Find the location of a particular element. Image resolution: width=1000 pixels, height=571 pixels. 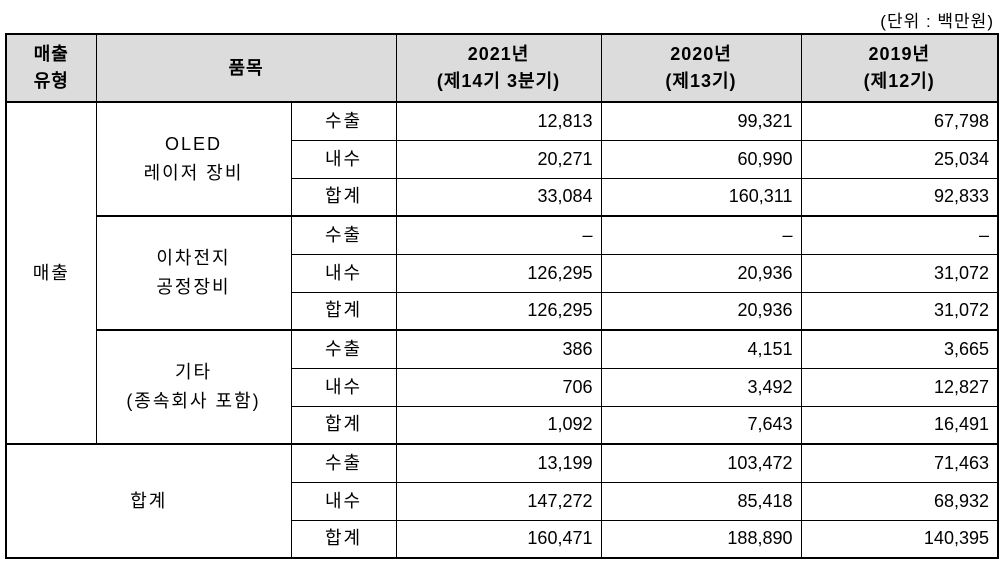

value-2020-cell: 99,321 is located at coordinates (701, 121).